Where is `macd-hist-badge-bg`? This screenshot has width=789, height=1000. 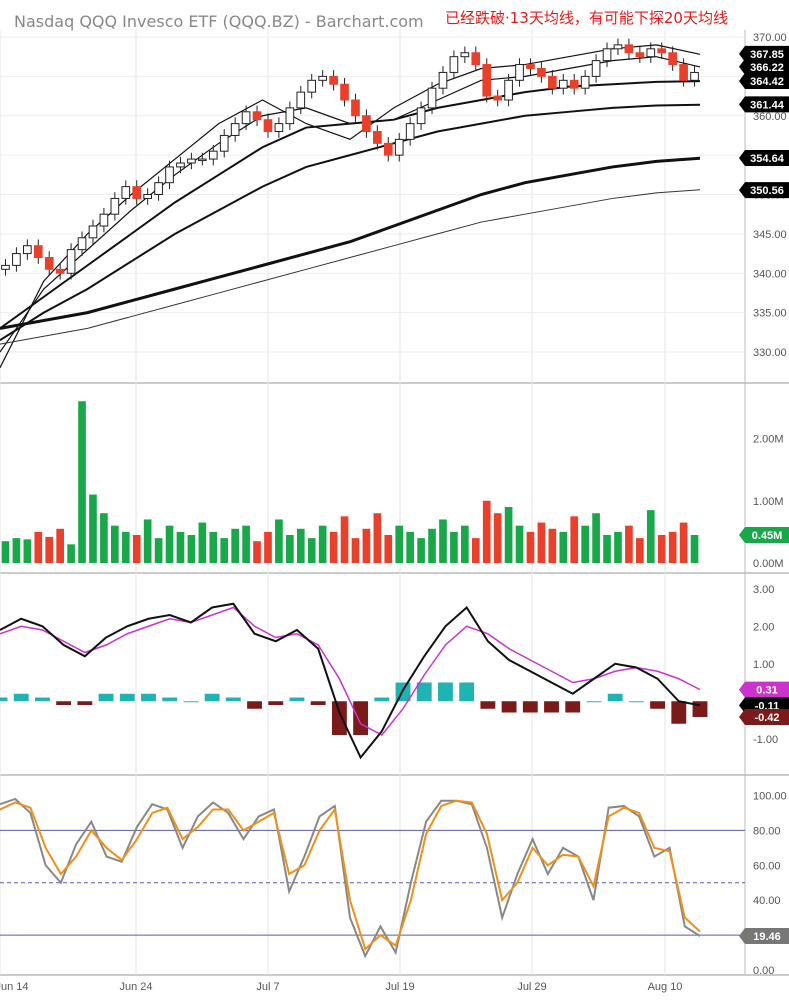 macd-hist-badge-bg is located at coordinates (764, 717).